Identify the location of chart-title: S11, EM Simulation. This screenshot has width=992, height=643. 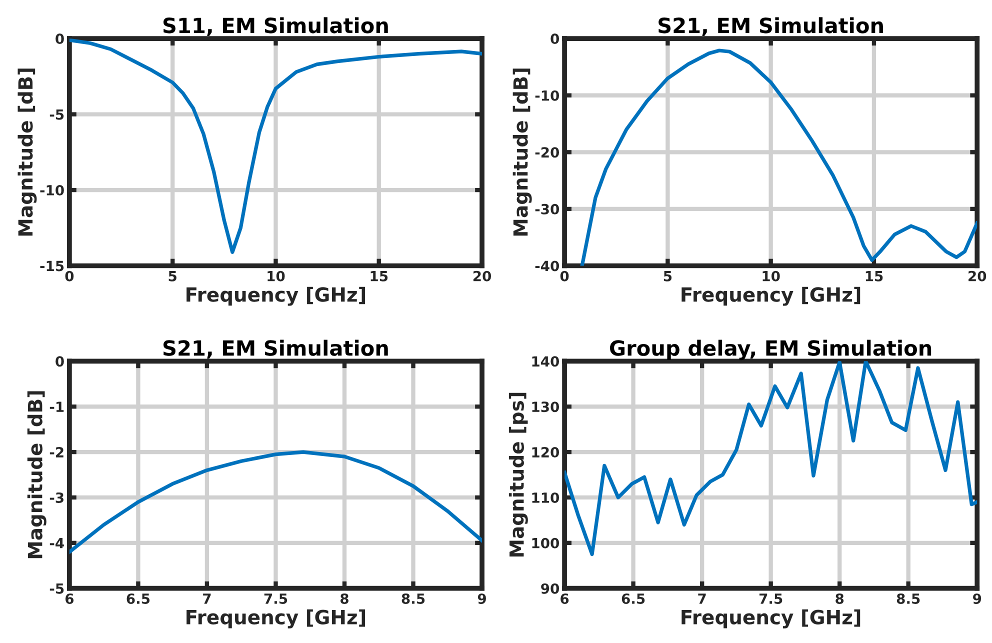
(275, 26).